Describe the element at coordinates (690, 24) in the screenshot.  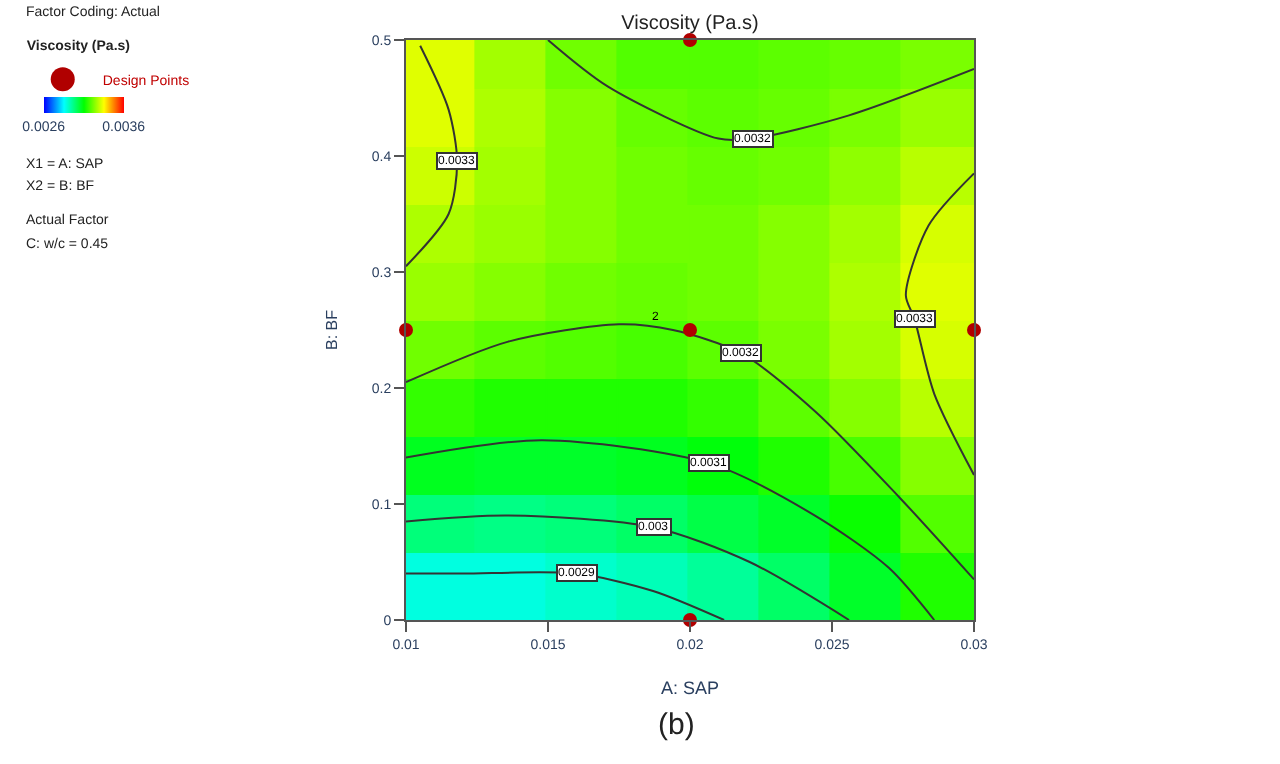
I see `chart-title: Viscosity (Pa.s)` at that location.